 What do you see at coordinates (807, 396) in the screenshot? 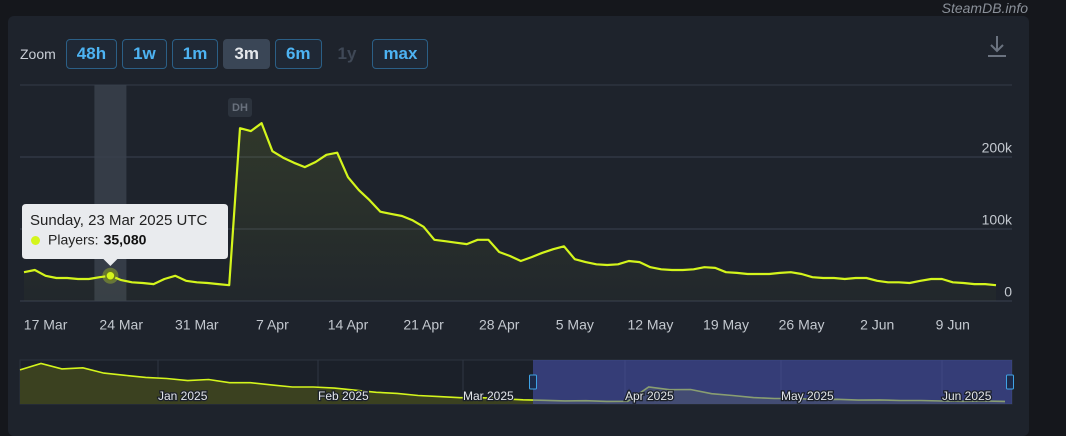
I see `navigator-label: May 2025` at bounding box center [807, 396].